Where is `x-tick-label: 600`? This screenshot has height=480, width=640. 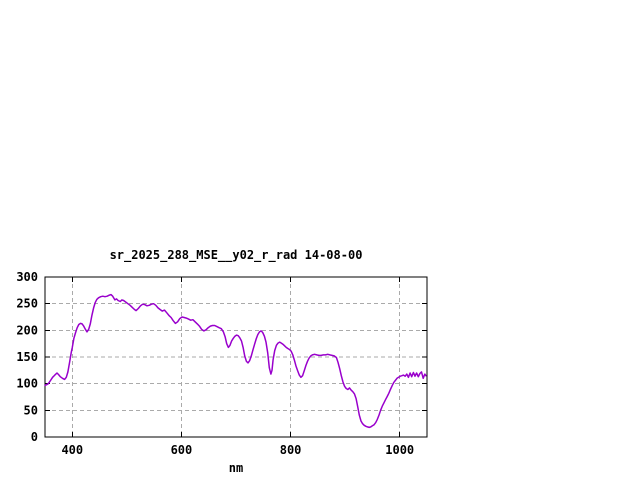 x-tick-label: 600 is located at coordinates (182, 450).